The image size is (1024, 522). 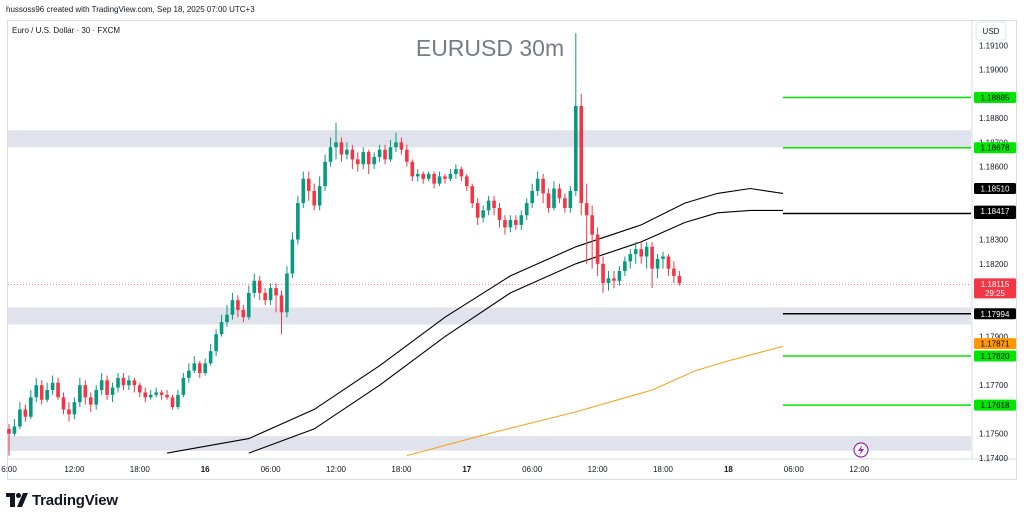 What do you see at coordinates (993, 385) in the screenshot?
I see `y-tick-label: 1.17700` at bounding box center [993, 385].